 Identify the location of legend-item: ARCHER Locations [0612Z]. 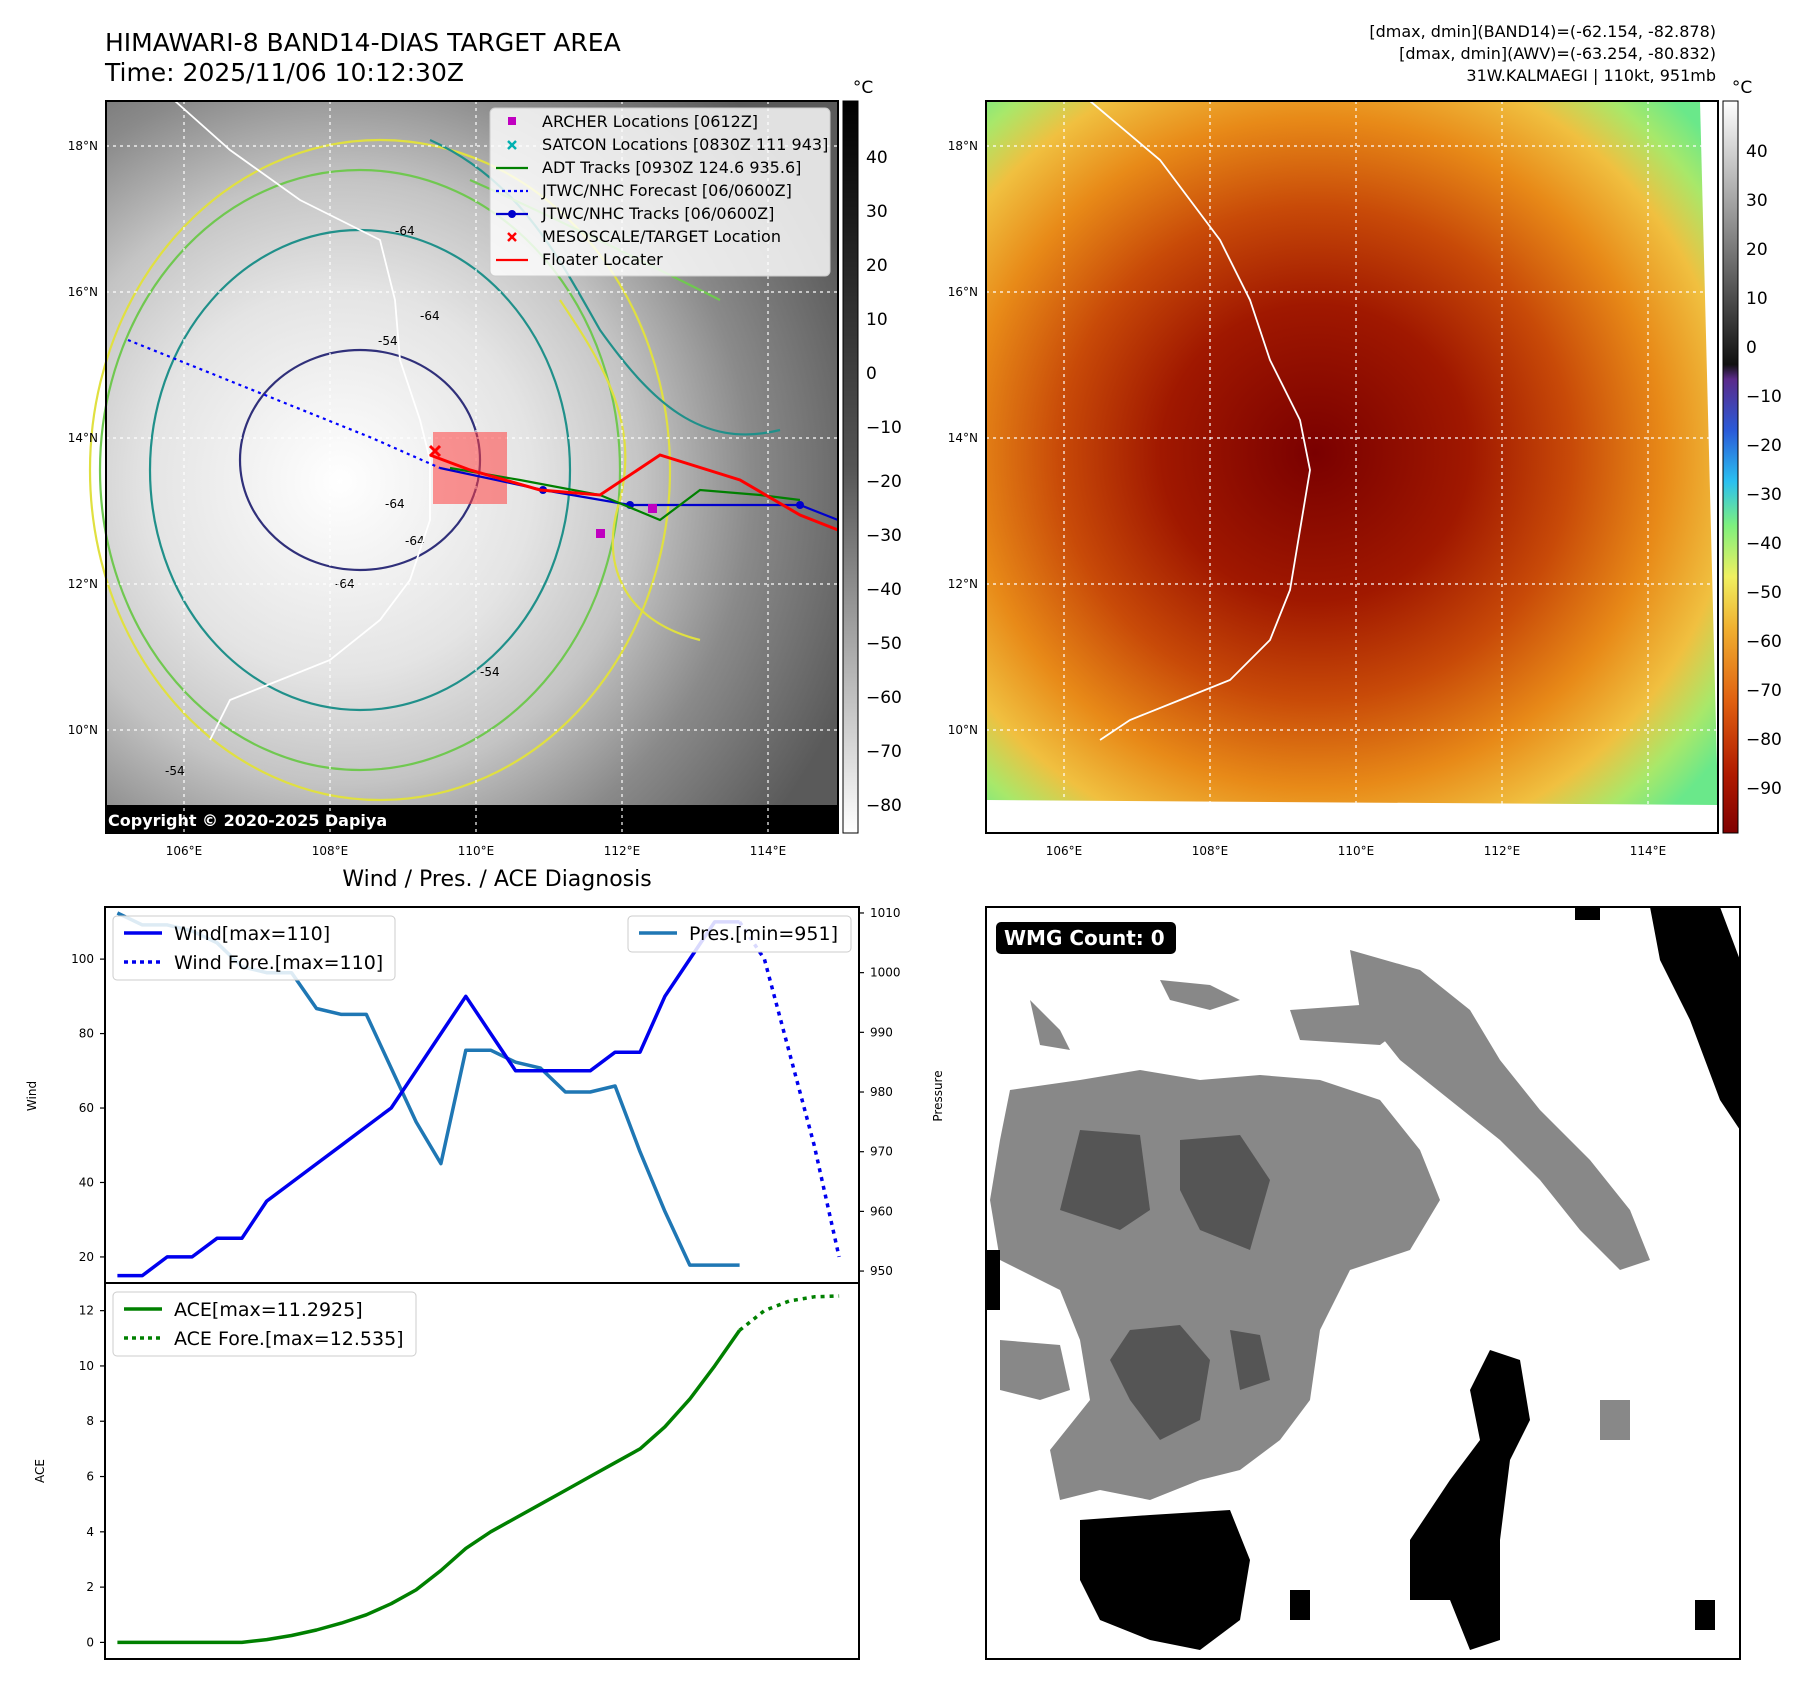
(633, 121).